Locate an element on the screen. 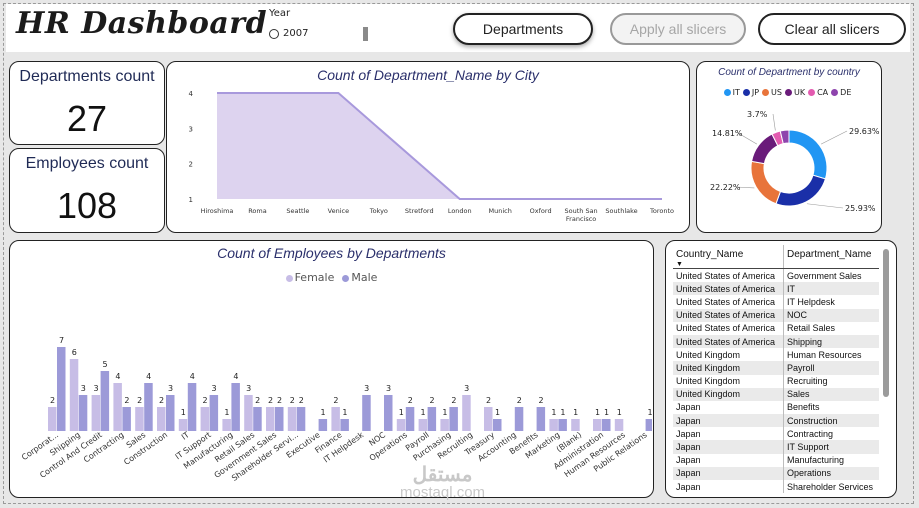 The image size is (919, 508). area-line is located at coordinates (439, 146).